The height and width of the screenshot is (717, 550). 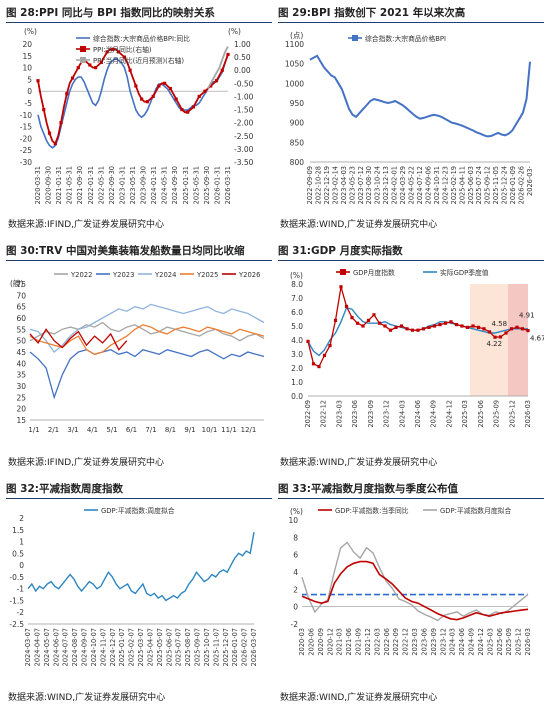 What do you see at coordinates (21, 589) in the screenshot?
I see `y-tick-label: -1` at bounding box center [21, 589].